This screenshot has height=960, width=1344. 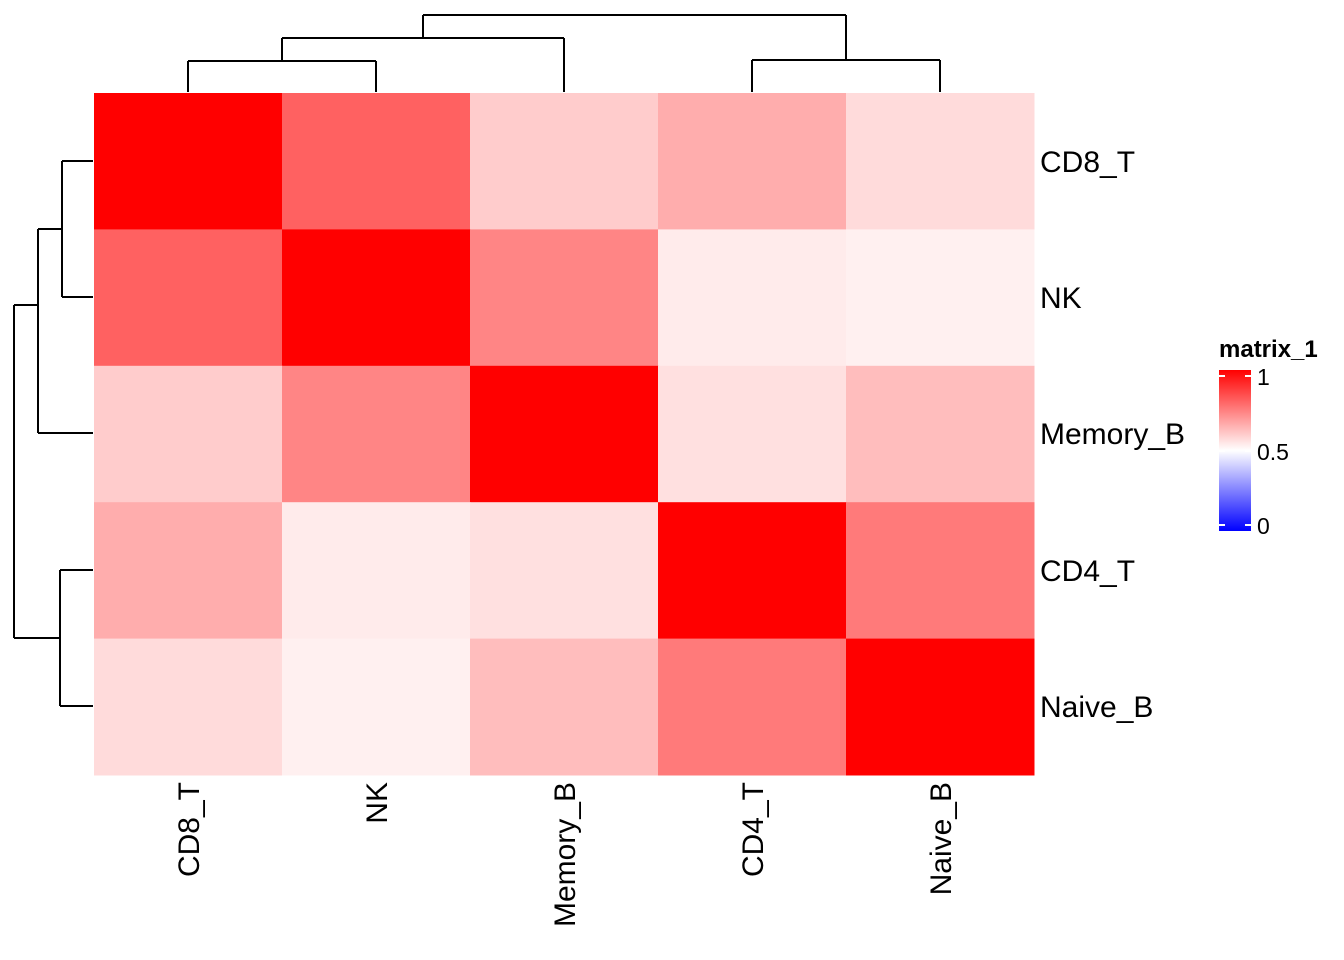 I want to click on col-label-naive-b: Naive_B, so click(x=941, y=838).